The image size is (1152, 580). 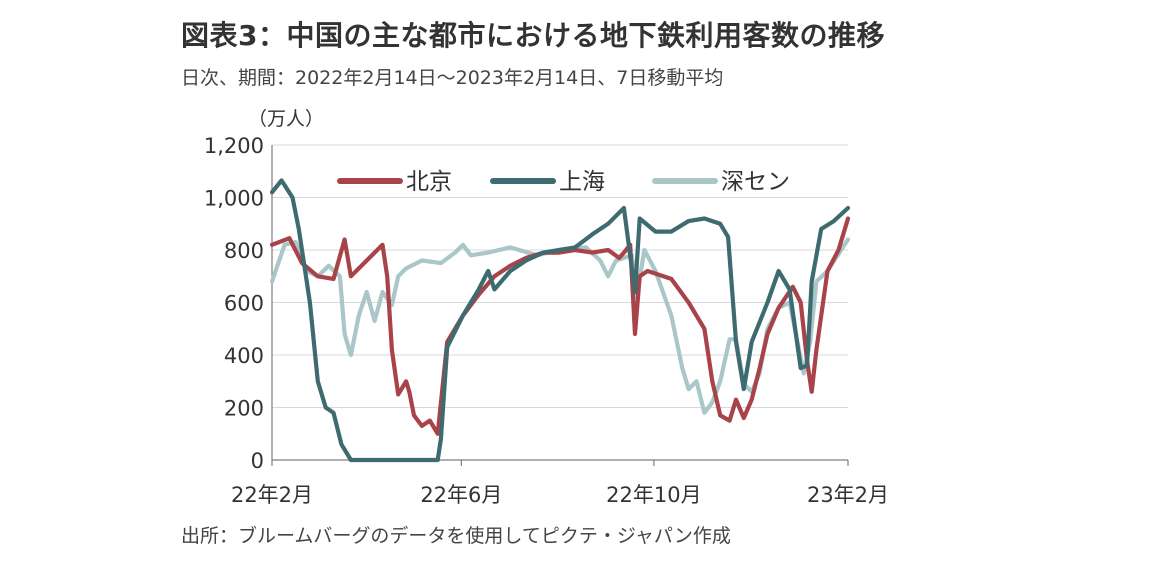 What do you see at coordinates (533, 35) in the screenshot?
I see `chart-title: 図表3：中国の主な都市における地下鉄利用客数の推移` at bounding box center [533, 35].